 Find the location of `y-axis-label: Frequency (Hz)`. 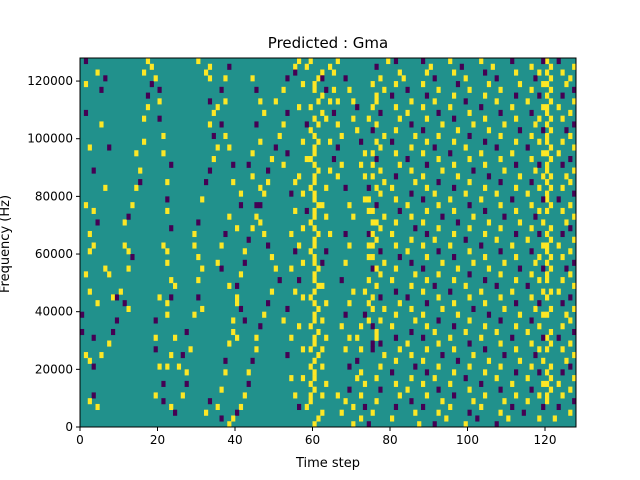

y-axis-label: Frequency (Hz) is located at coordinates (6, 244).